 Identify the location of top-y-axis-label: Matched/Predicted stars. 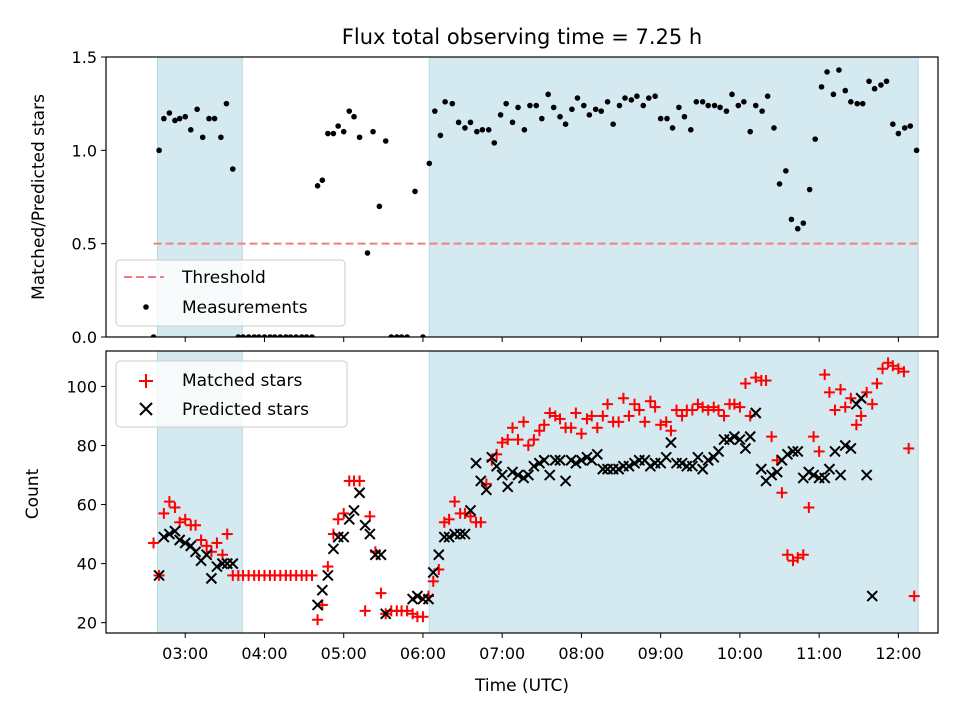
(39, 197).